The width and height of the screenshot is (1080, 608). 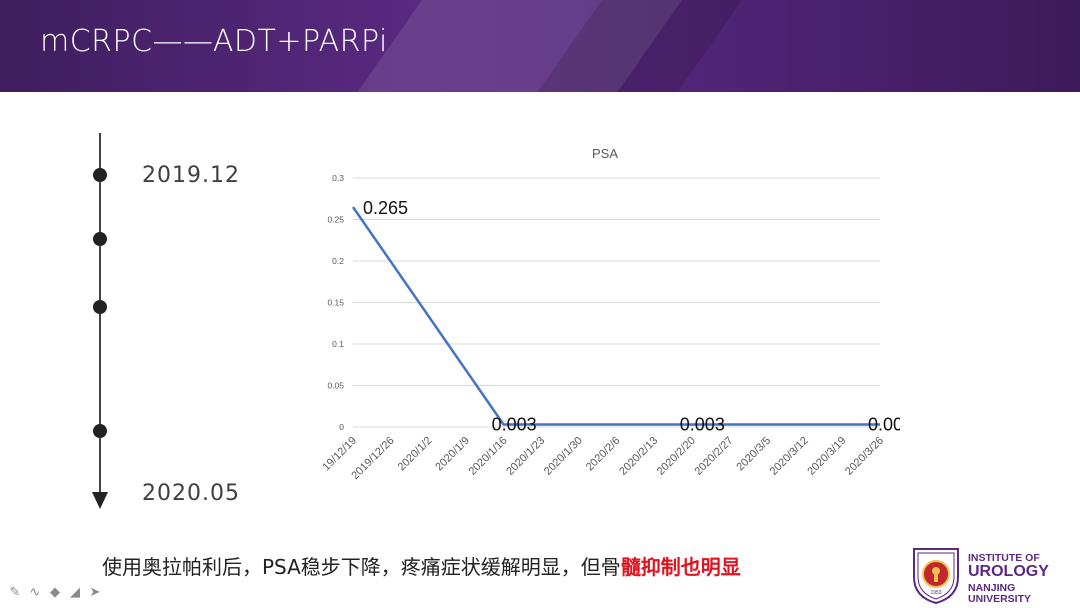 What do you see at coordinates (338, 344) in the screenshot?
I see `y-tick-label: 0.1` at bounding box center [338, 344].